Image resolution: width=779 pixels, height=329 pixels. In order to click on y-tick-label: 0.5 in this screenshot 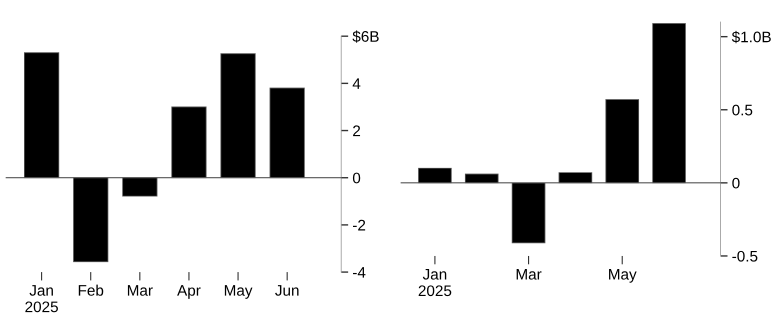, I will do `click(742, 110)`.